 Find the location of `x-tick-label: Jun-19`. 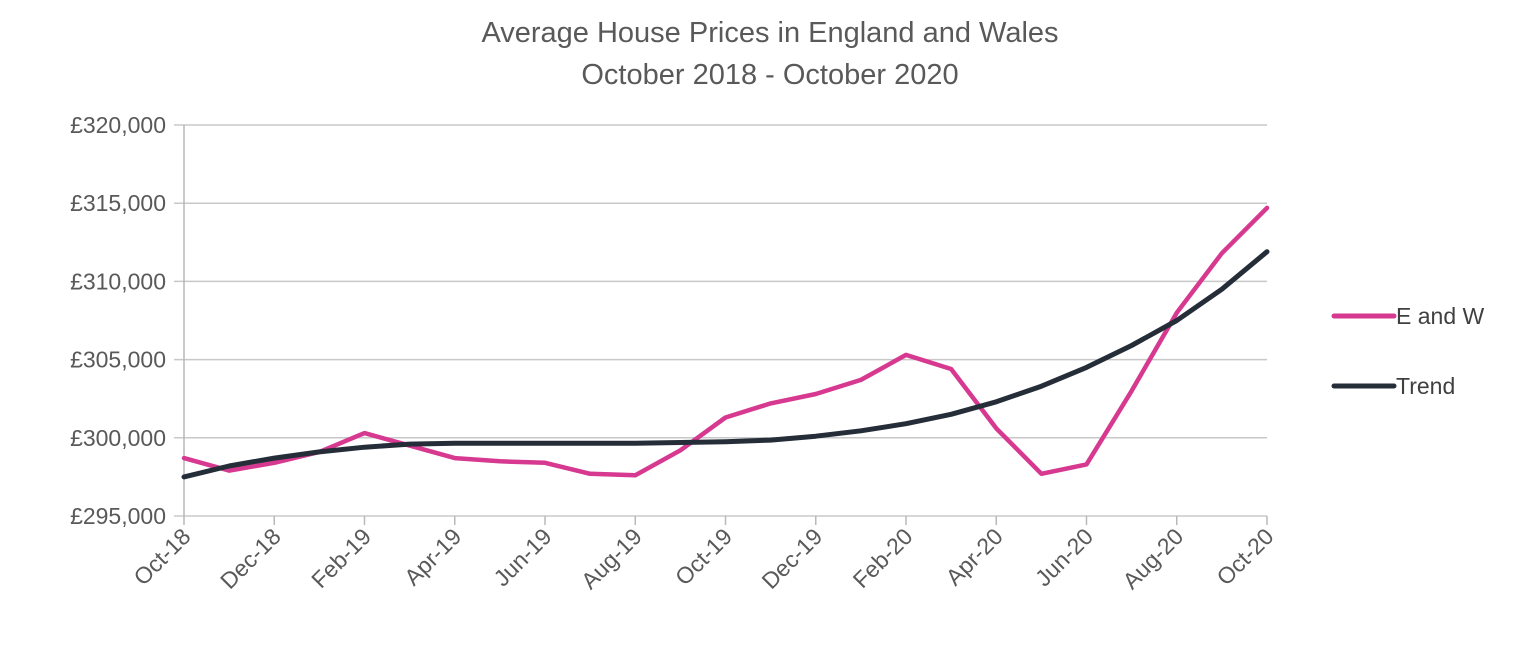

x-tick-label: Jun-19 is located at coordinates (522, 557).